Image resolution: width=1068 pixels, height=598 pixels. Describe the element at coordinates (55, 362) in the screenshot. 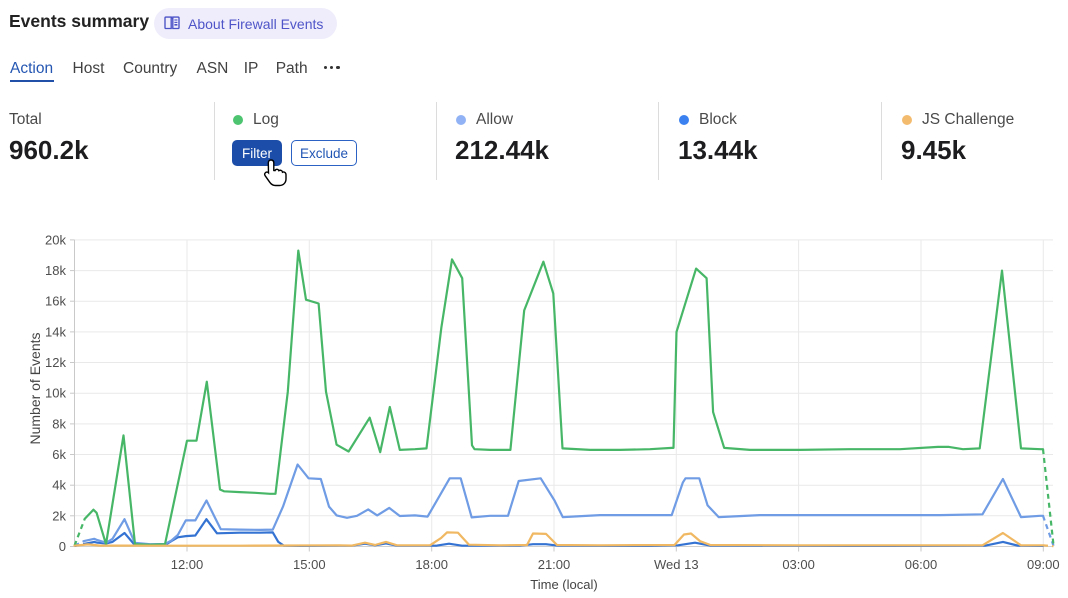

I see `svg-text: 12k` at that location.